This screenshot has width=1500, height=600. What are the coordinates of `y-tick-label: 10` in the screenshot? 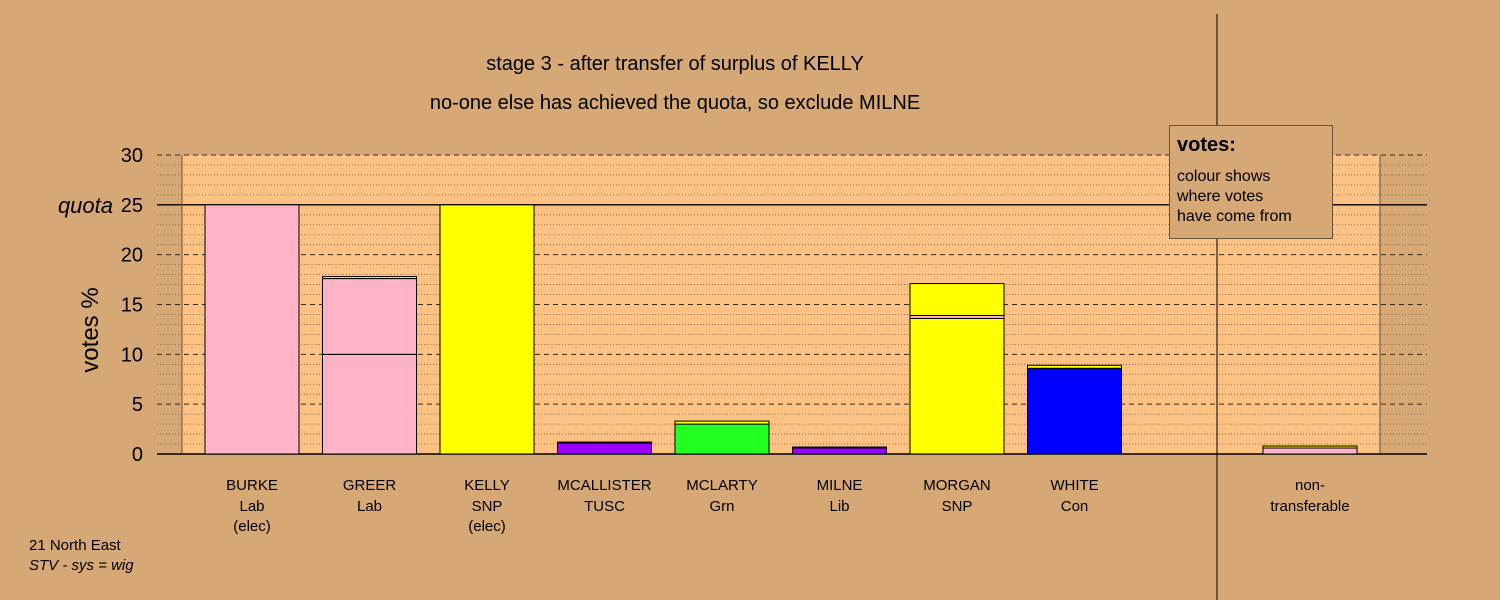 It's located at (132, 355).